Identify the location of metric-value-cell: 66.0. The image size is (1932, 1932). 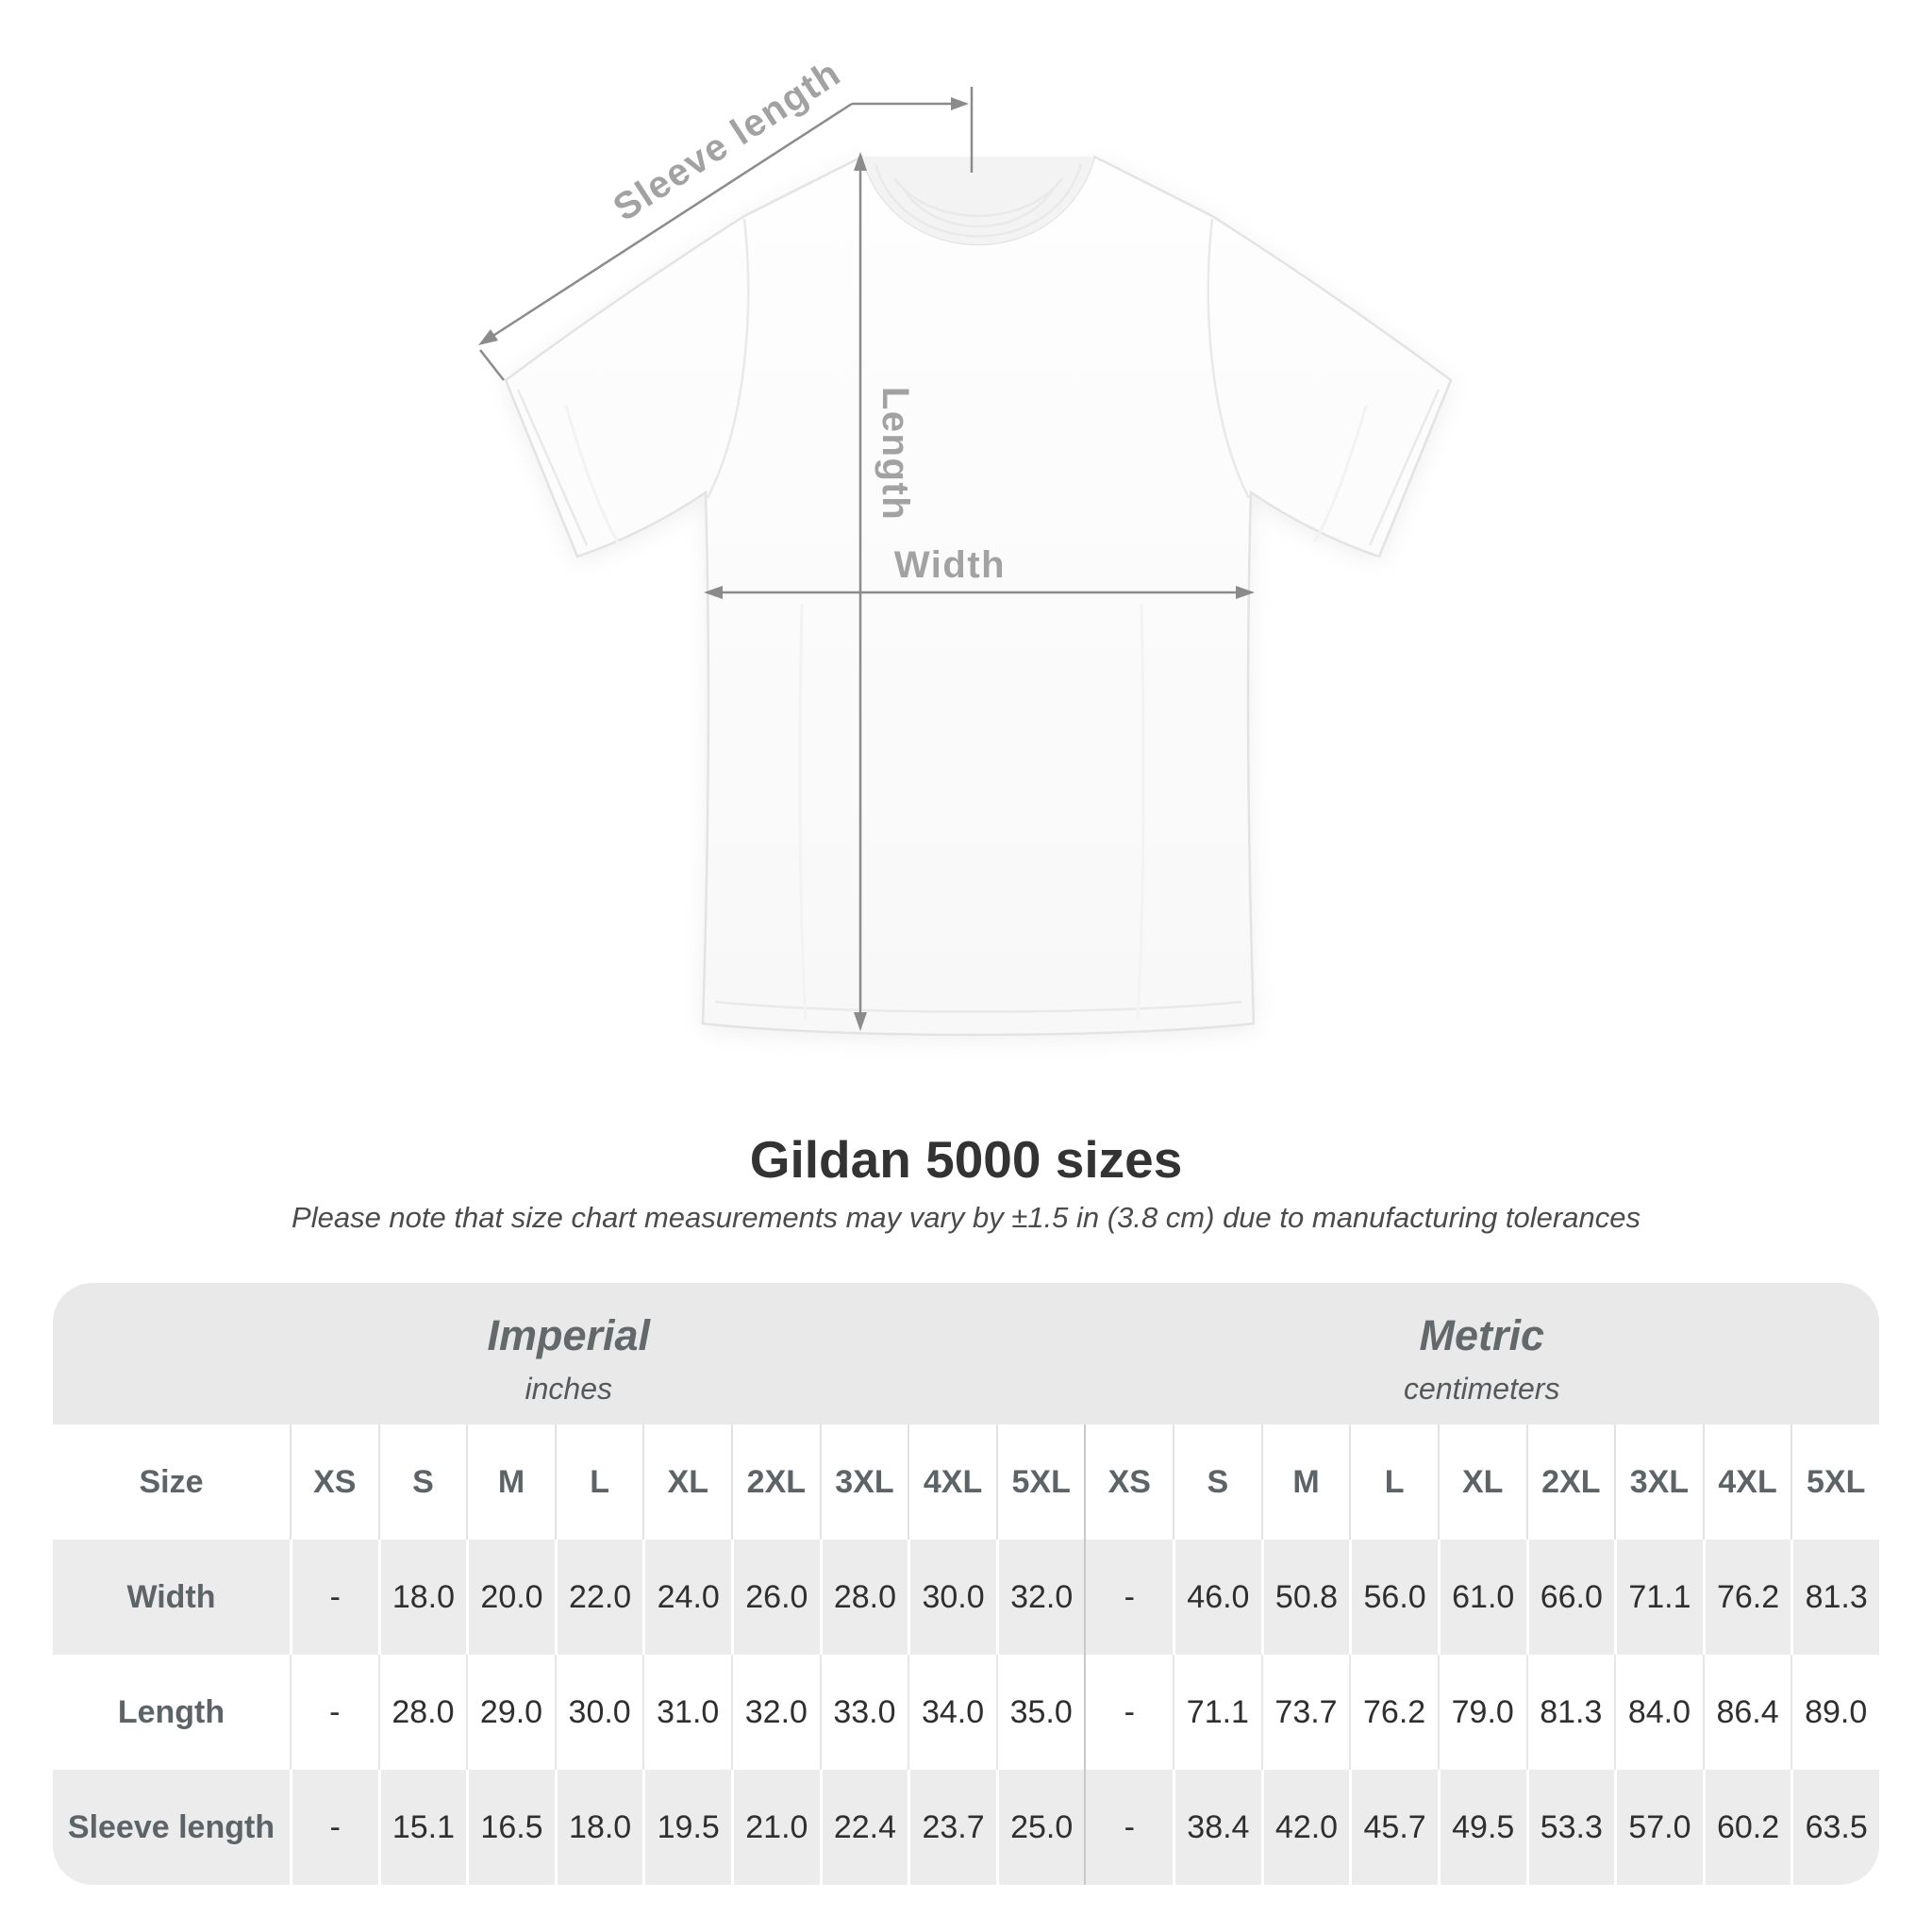
(1570, 1598).